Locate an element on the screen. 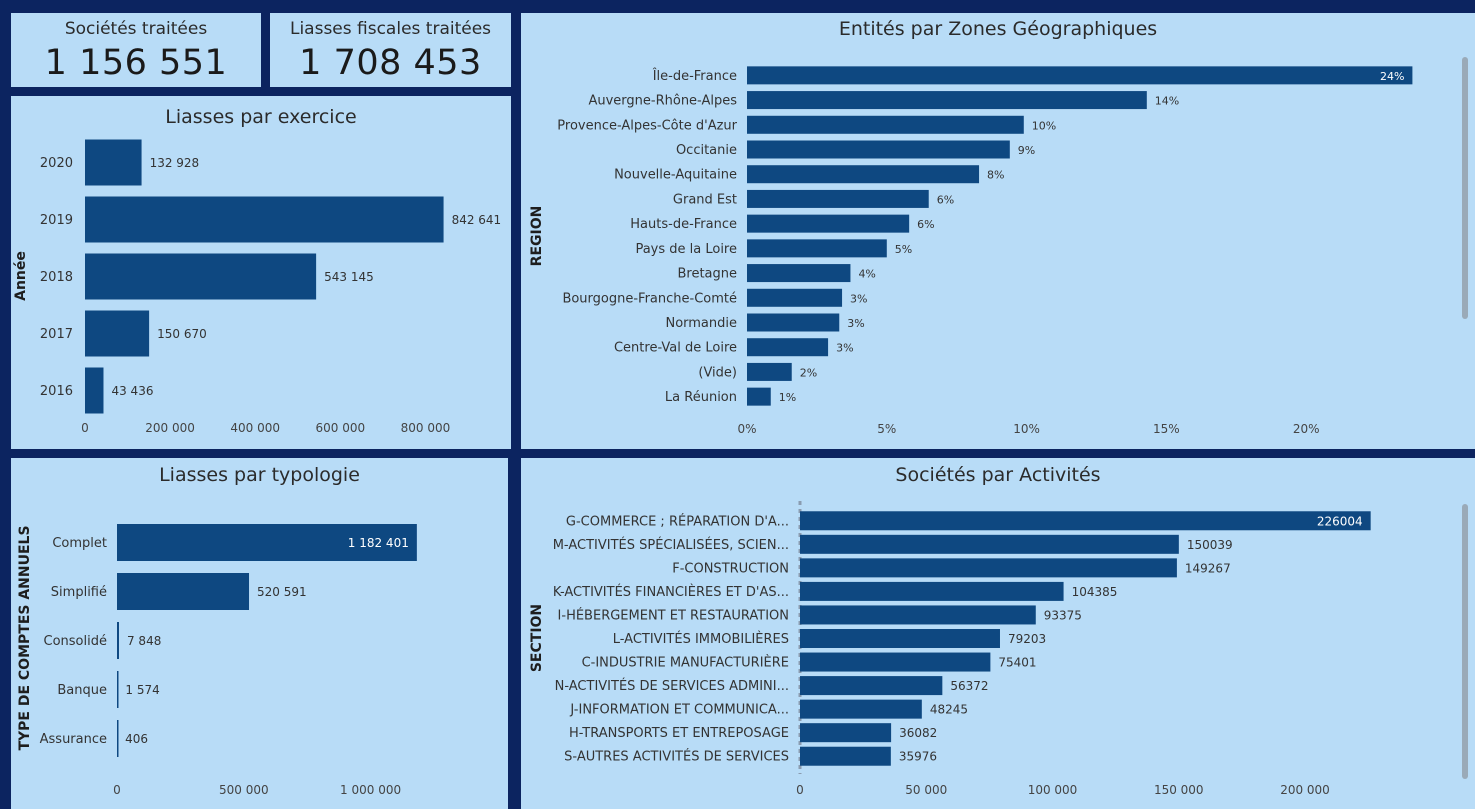 This screenshot has width=1475, height=809. data-label: 1% is located at coordinates (787, 397).